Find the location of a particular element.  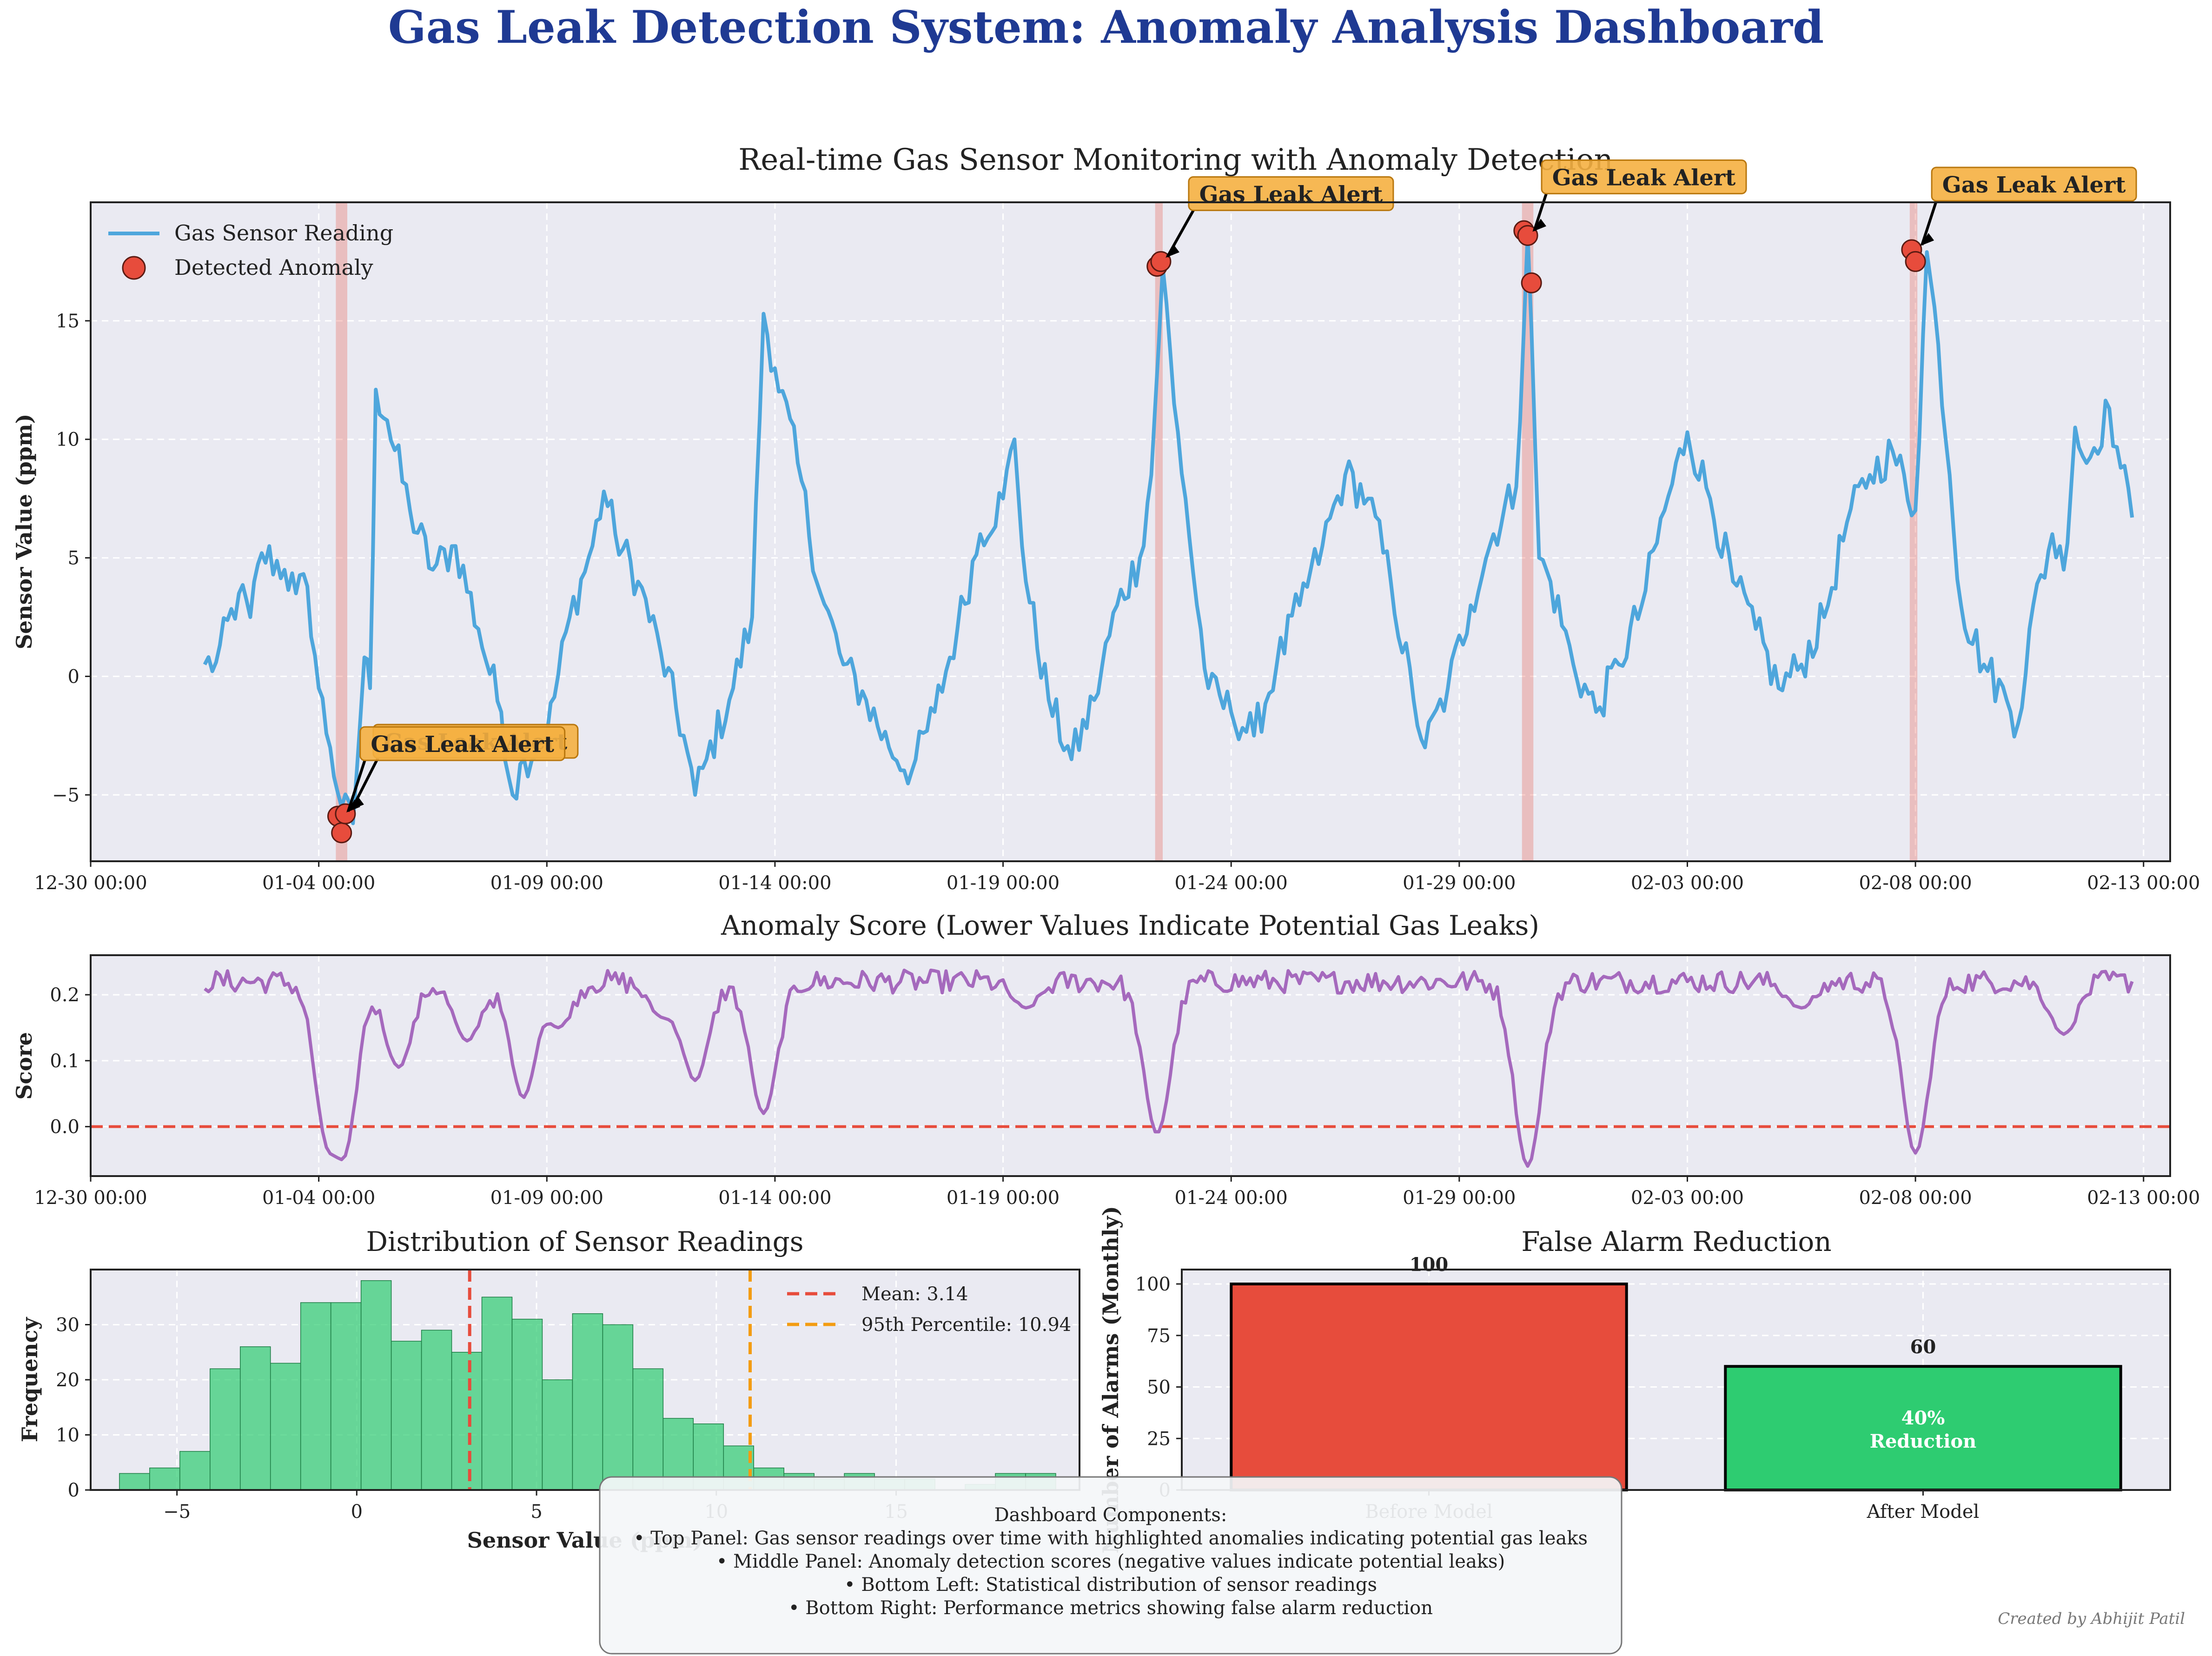

reduction-percent-label: 40% is located at coordinates (1923, 1418).